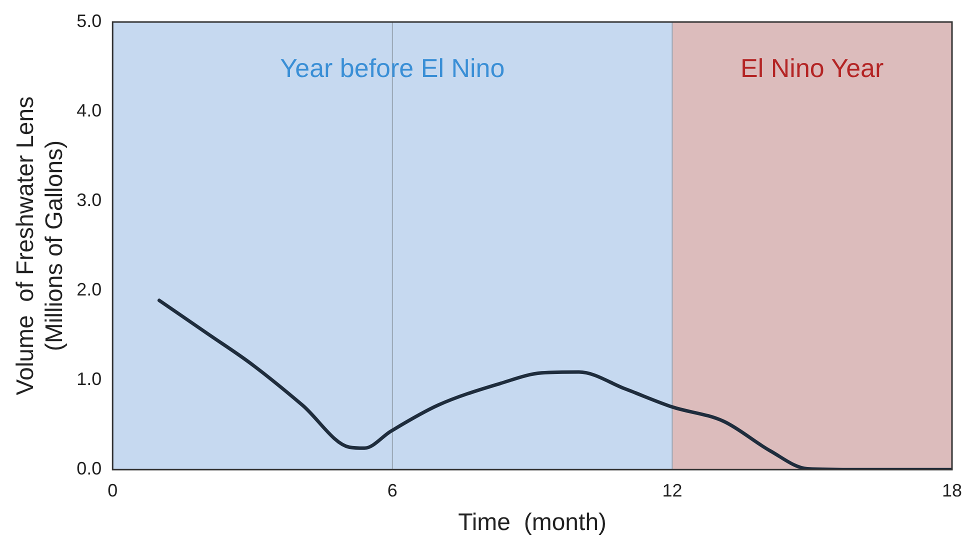  I want to click on x-tick-label: 18, so click(952, 490).